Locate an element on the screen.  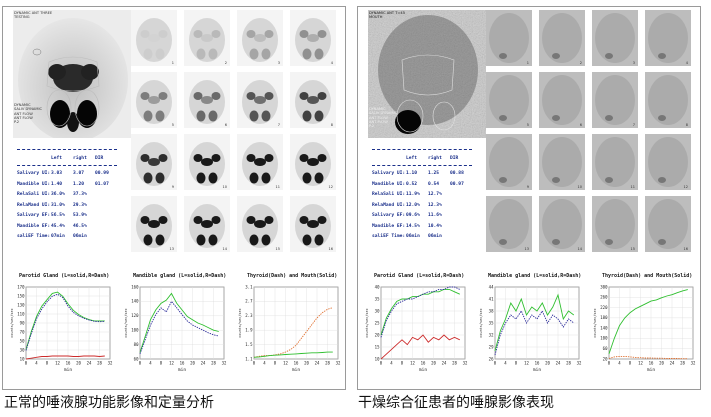
table-cell-right: 53.9% is located at coordinates (80, 215).